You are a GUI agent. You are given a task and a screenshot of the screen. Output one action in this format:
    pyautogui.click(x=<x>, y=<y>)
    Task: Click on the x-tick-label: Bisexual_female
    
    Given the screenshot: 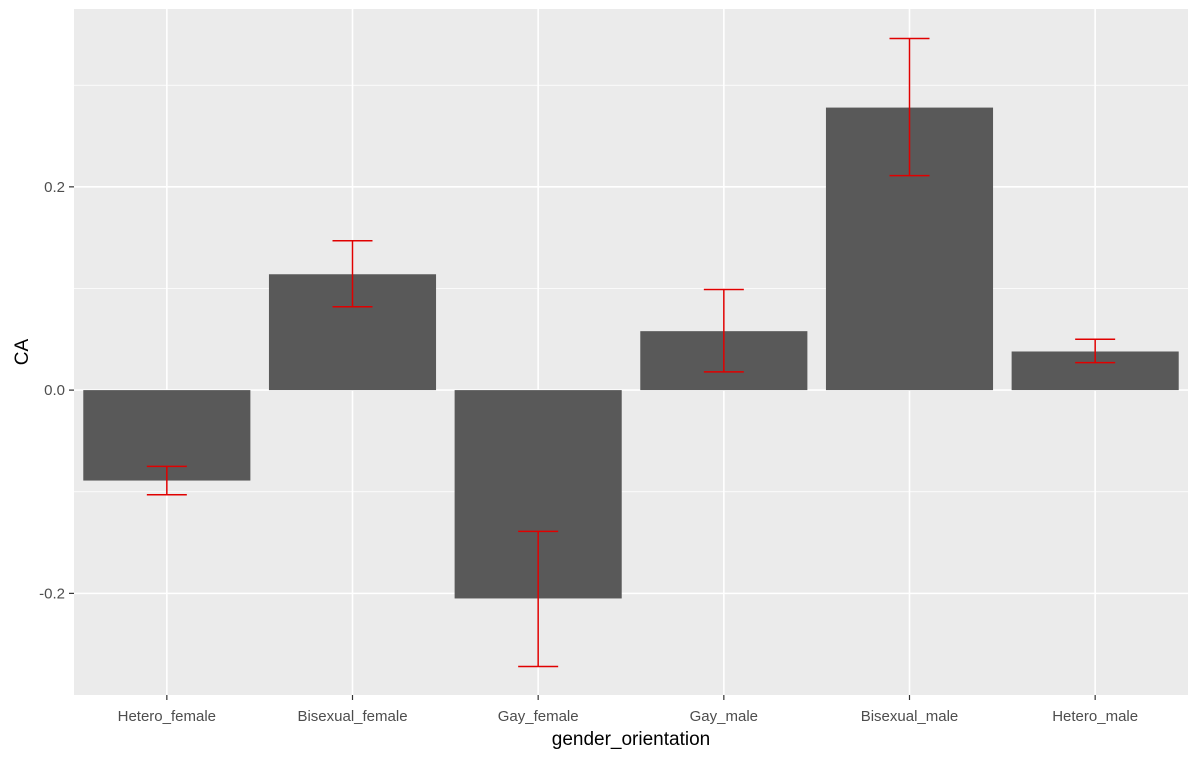 What is the action you would take?
    pyautogui.click(x=352, y=716)
    